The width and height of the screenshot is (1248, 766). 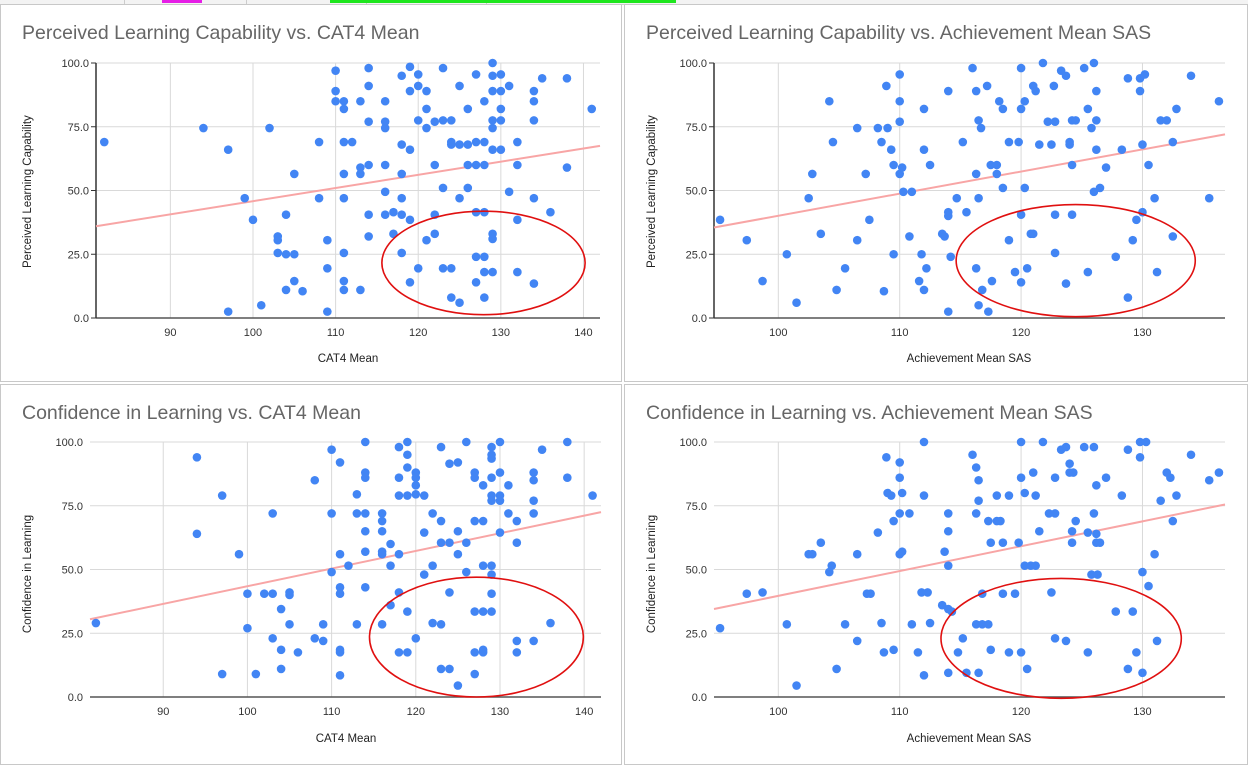 What do you see at coordinates (72, 507) in the screenshot?
I see `y-tick-label: 75.0` at bounding box center [72, 507].